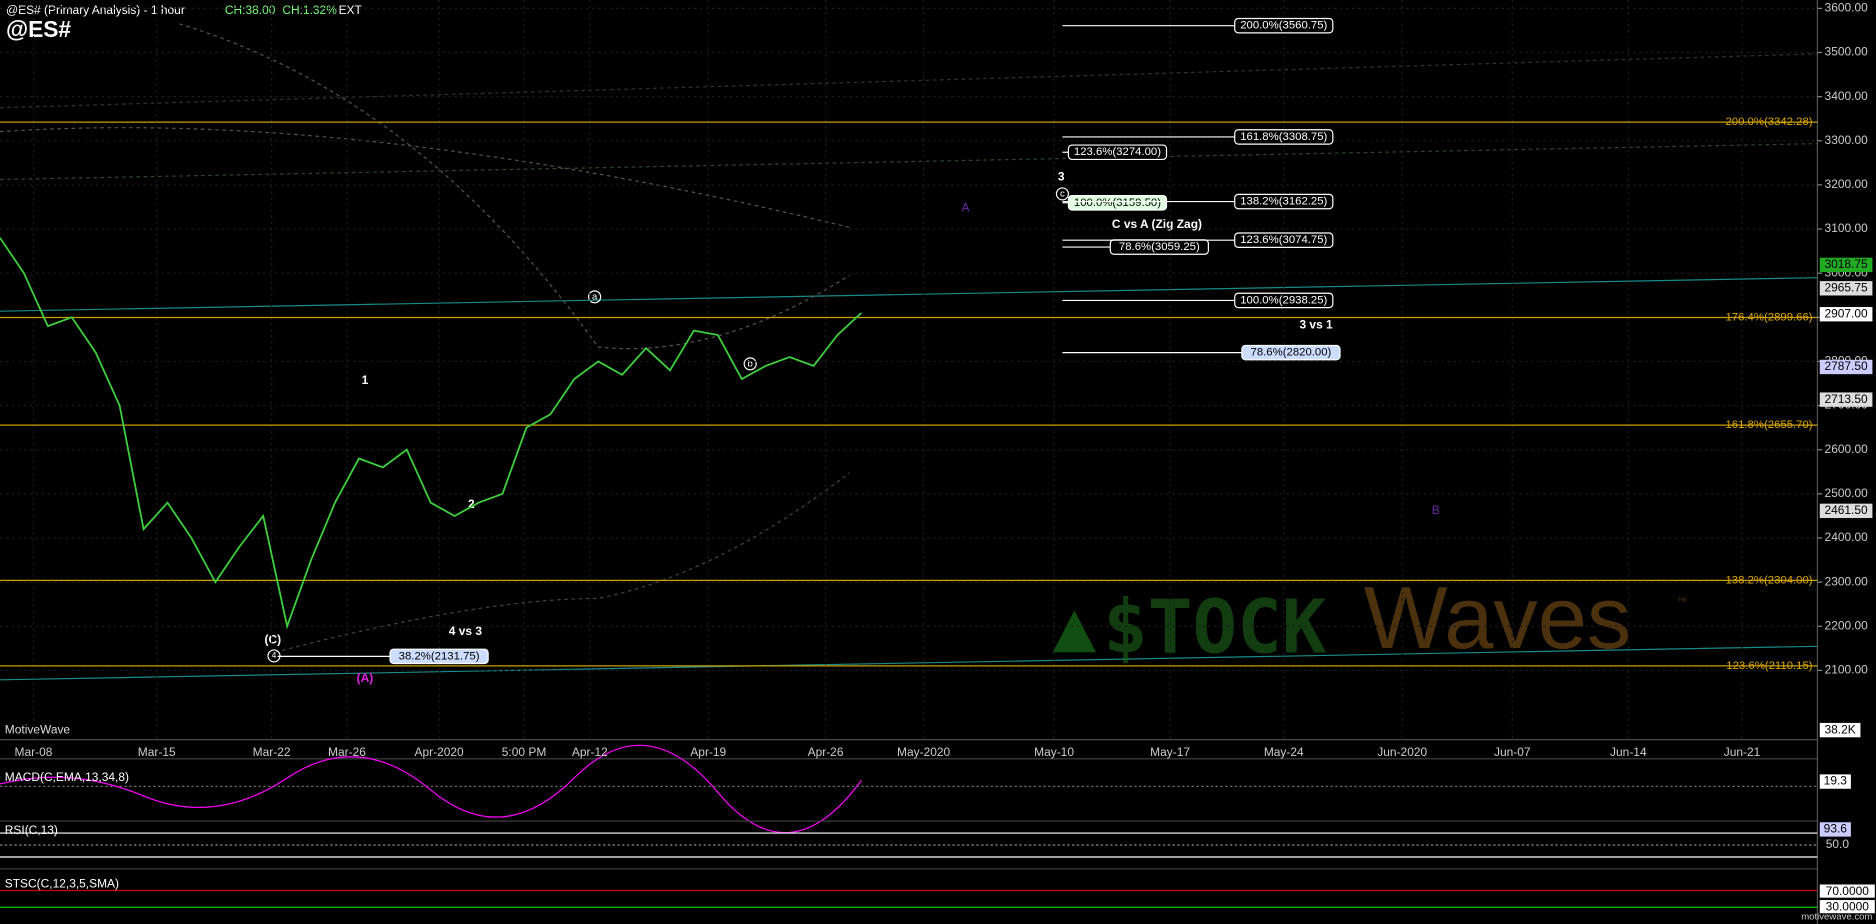 The width and height of the screenshot is (1876, 924). What do you see at coordinates (1157, 224) in the screenshot?
I see `wave-label: C vs A (Zig Zag)` at bounding box center [1157, 224].